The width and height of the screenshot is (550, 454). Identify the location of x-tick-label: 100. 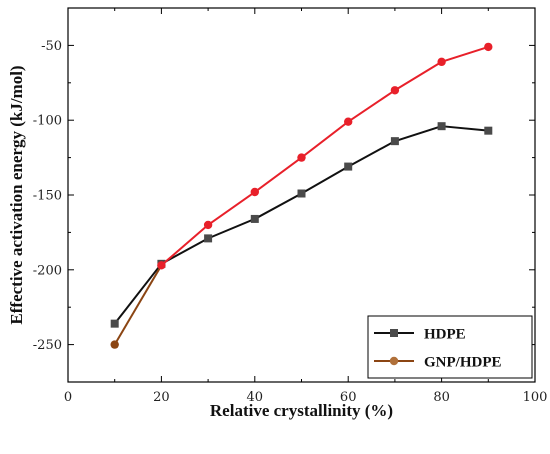
(535, 397).